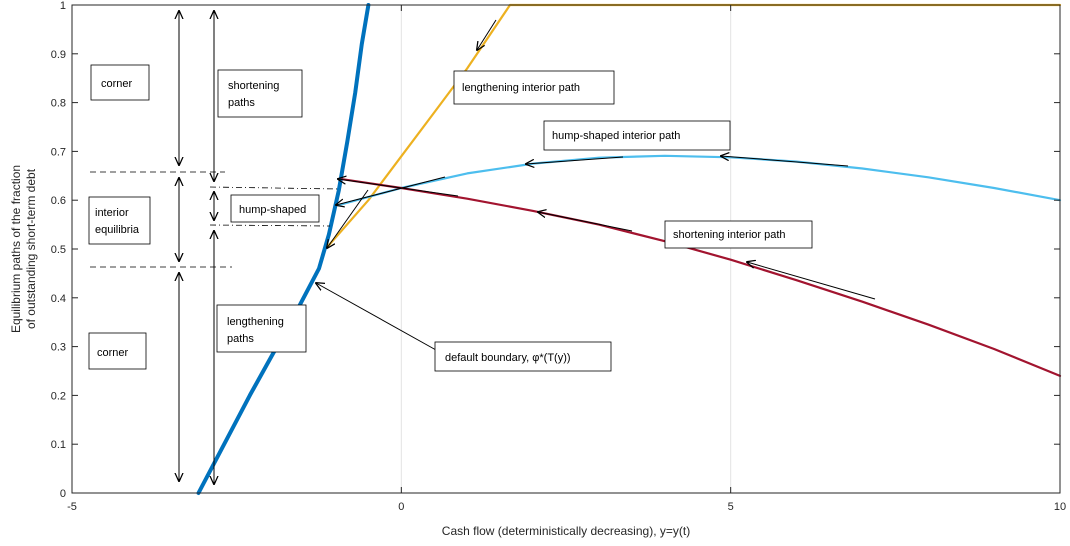  I want to click on interior-equilibria-label: interior equilibria, so click(117, 221).